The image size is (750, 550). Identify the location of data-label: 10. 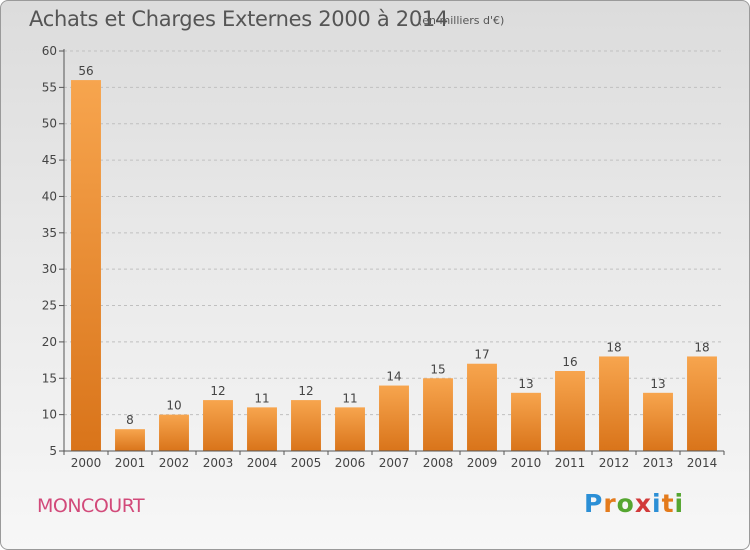
(173, 406).